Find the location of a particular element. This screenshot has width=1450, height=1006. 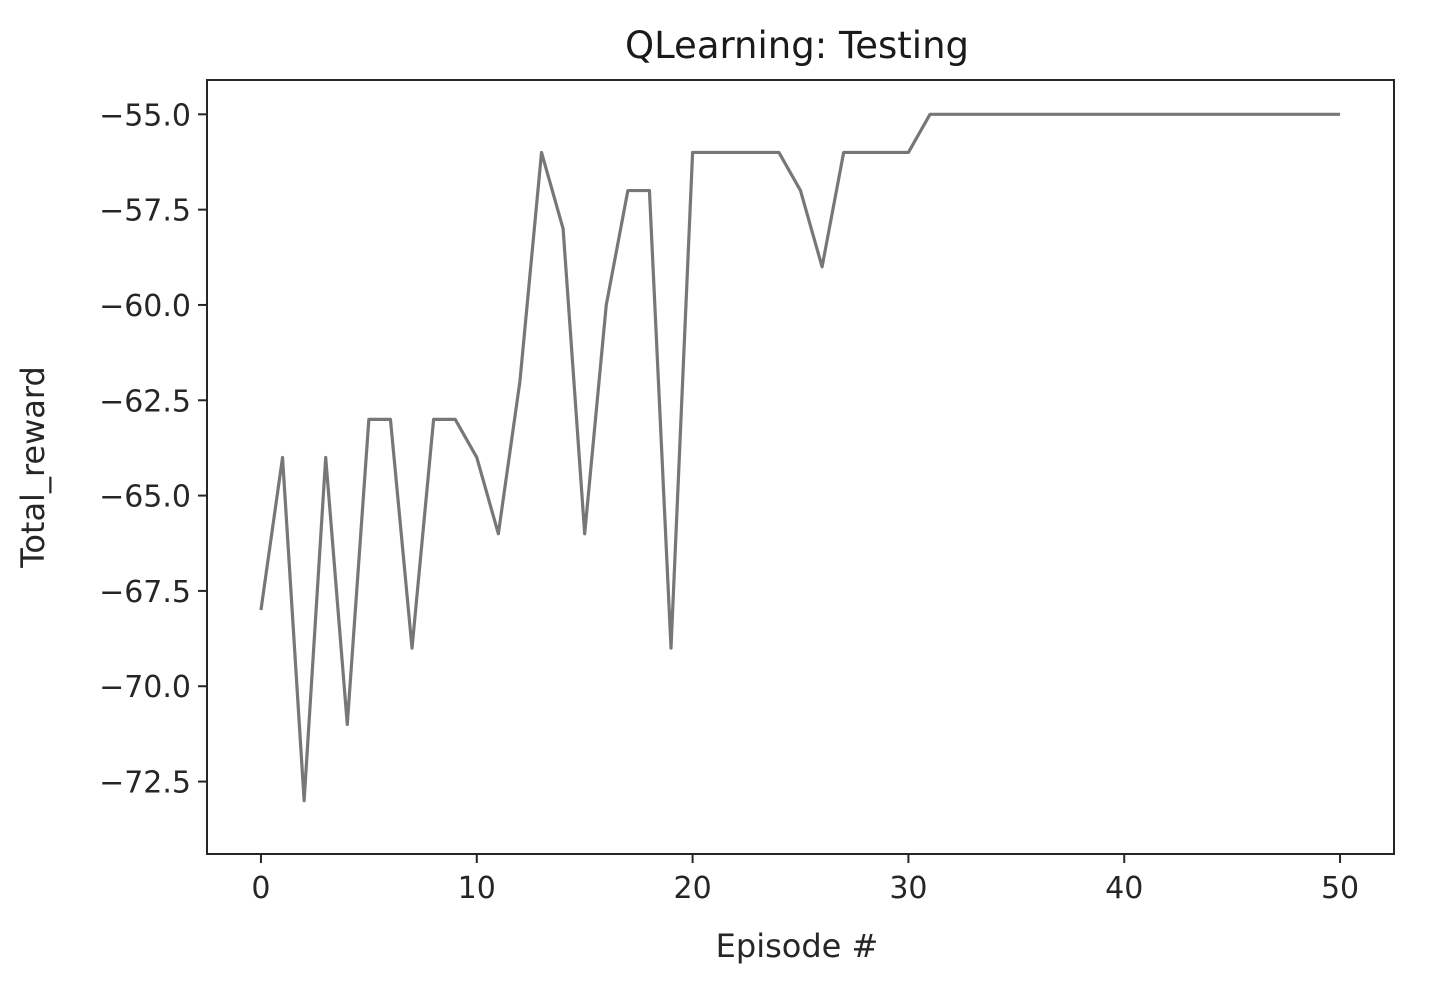

chart-title: QLearning: Testing is located at coordinates (797, 45).